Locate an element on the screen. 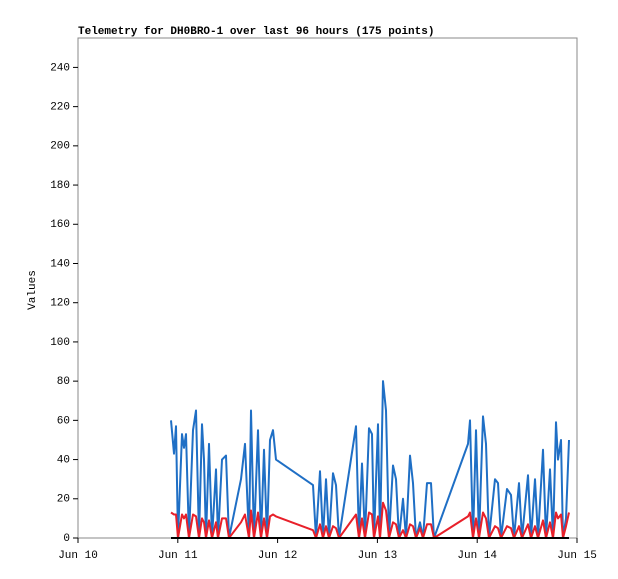 This screenshot has height=579, width=618. y-tick-label: 200 is located at coordinates (60, 147).